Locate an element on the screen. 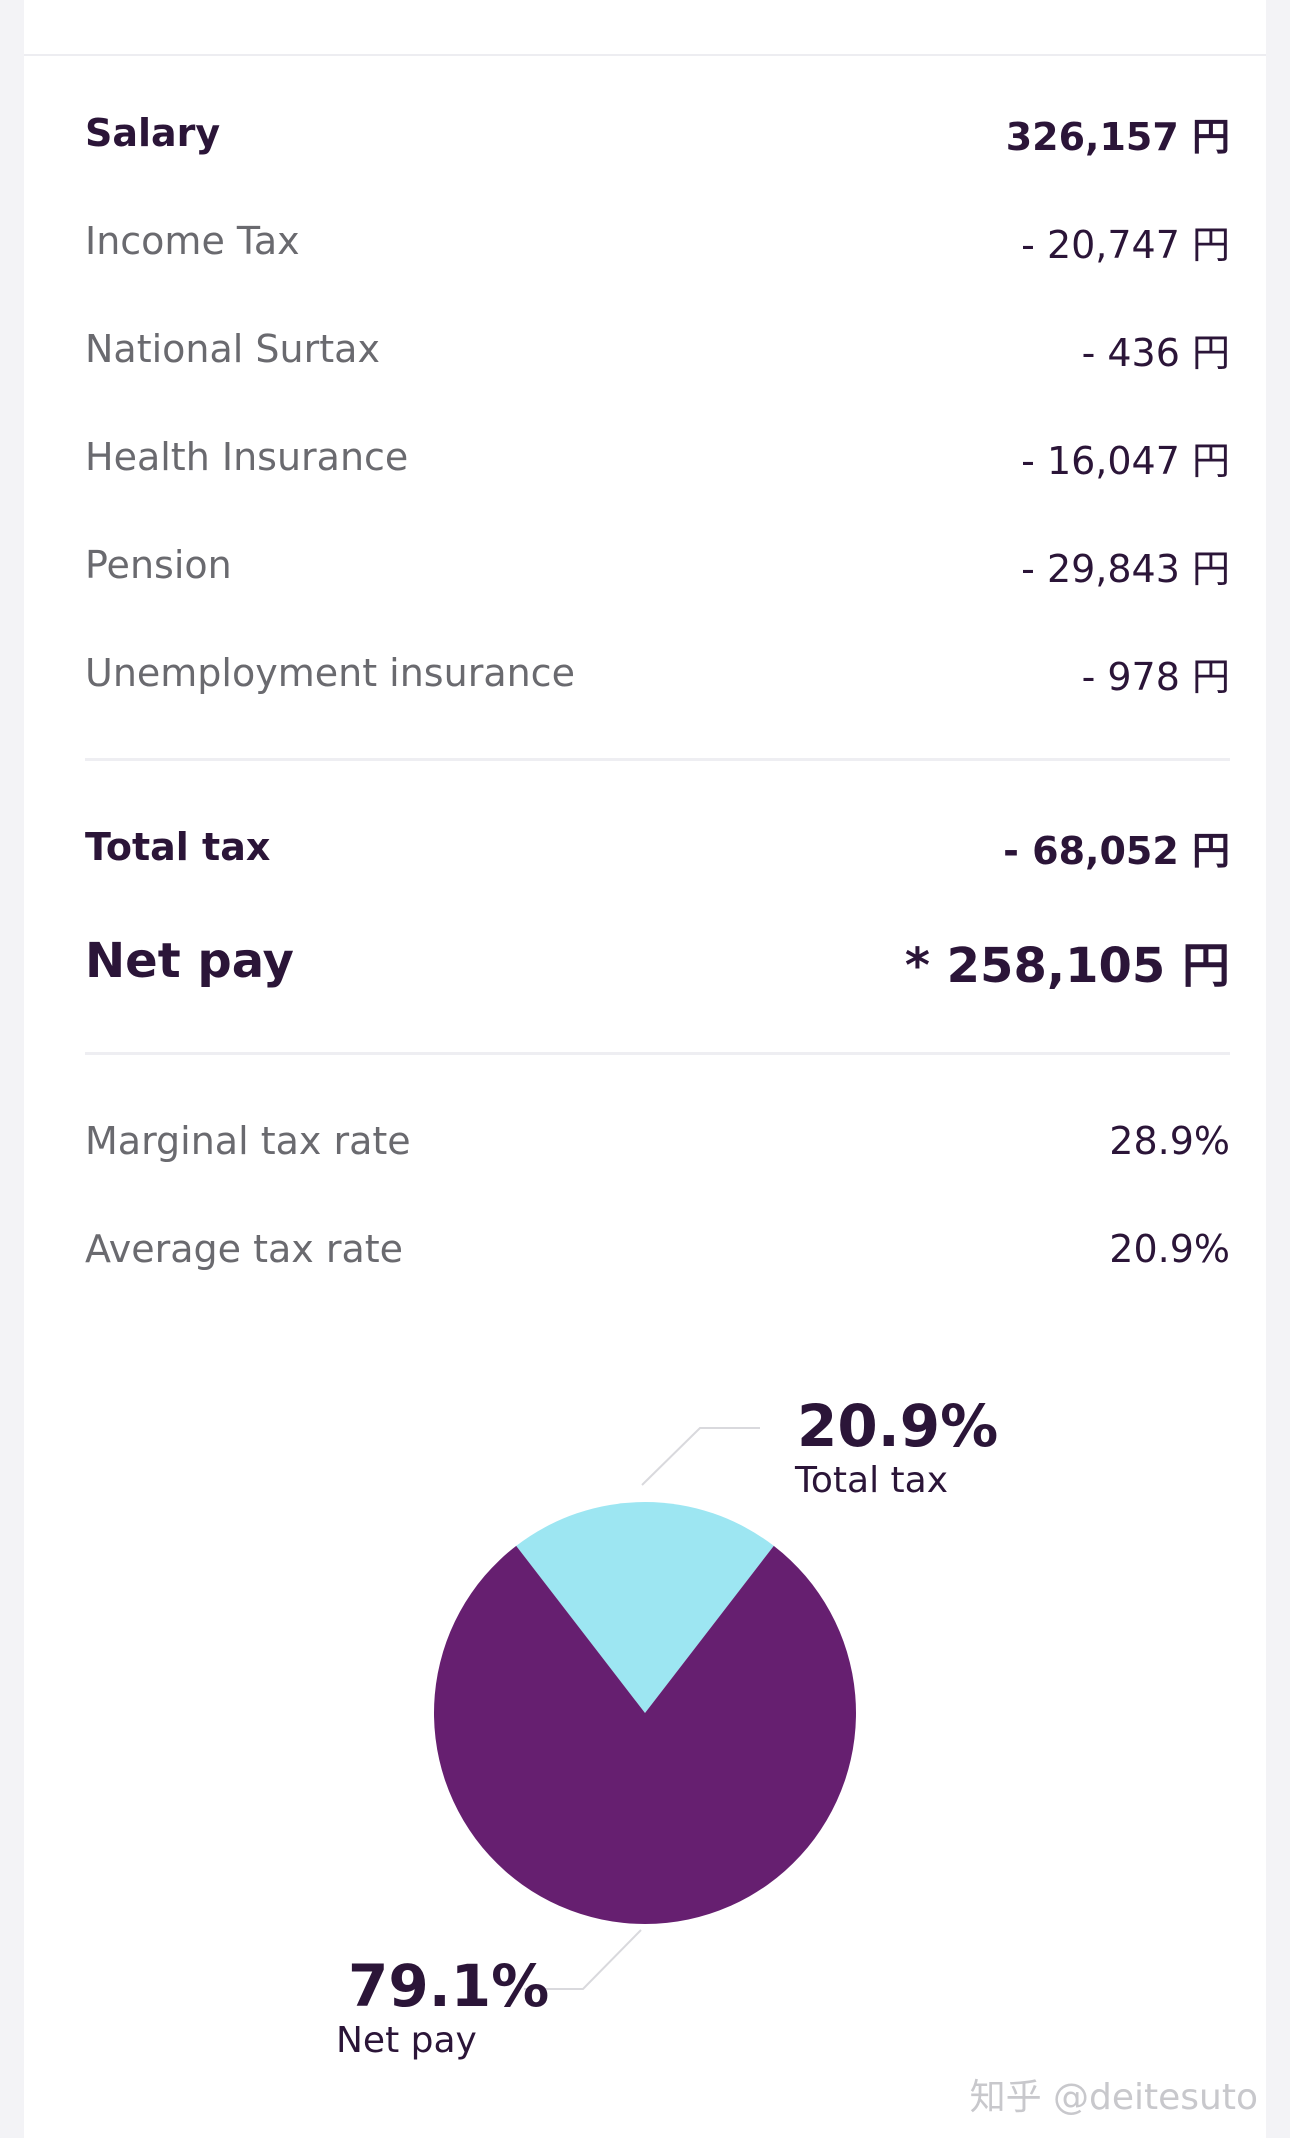  net-pay-name-label: Net pay is located at coordinates (406, 2040).